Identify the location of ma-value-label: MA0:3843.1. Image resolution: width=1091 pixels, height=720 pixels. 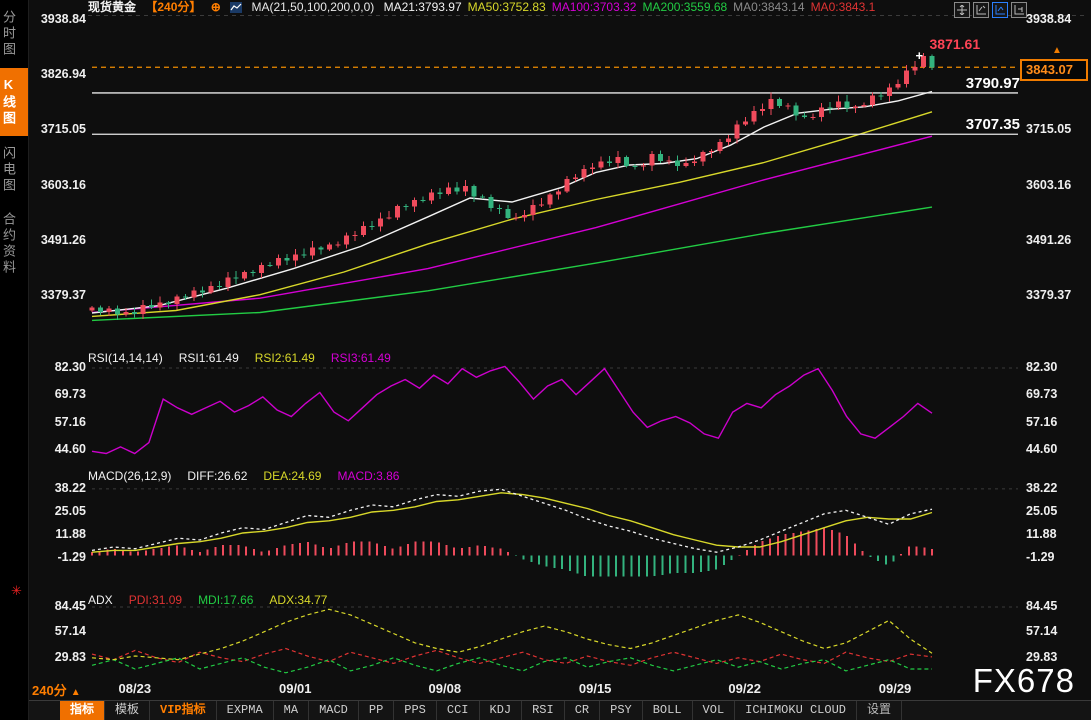
(843, 7).